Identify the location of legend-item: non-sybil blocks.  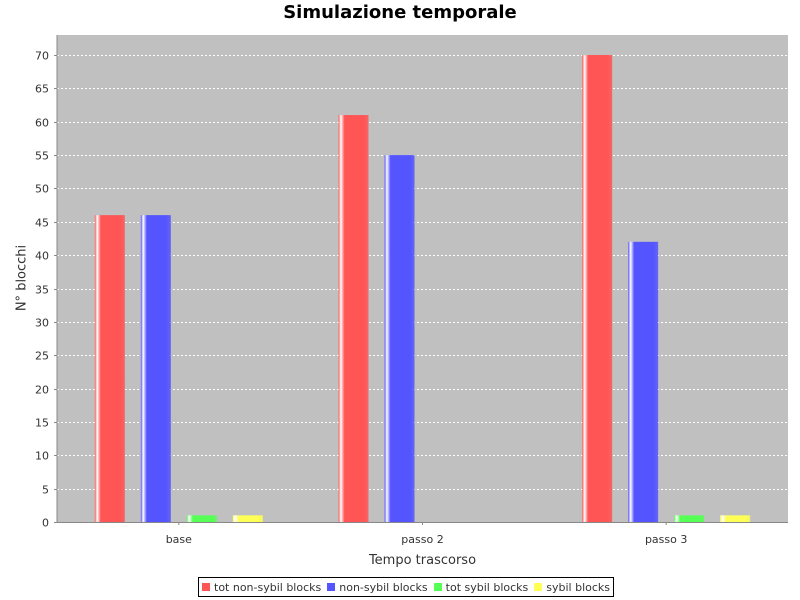
(377, 587).